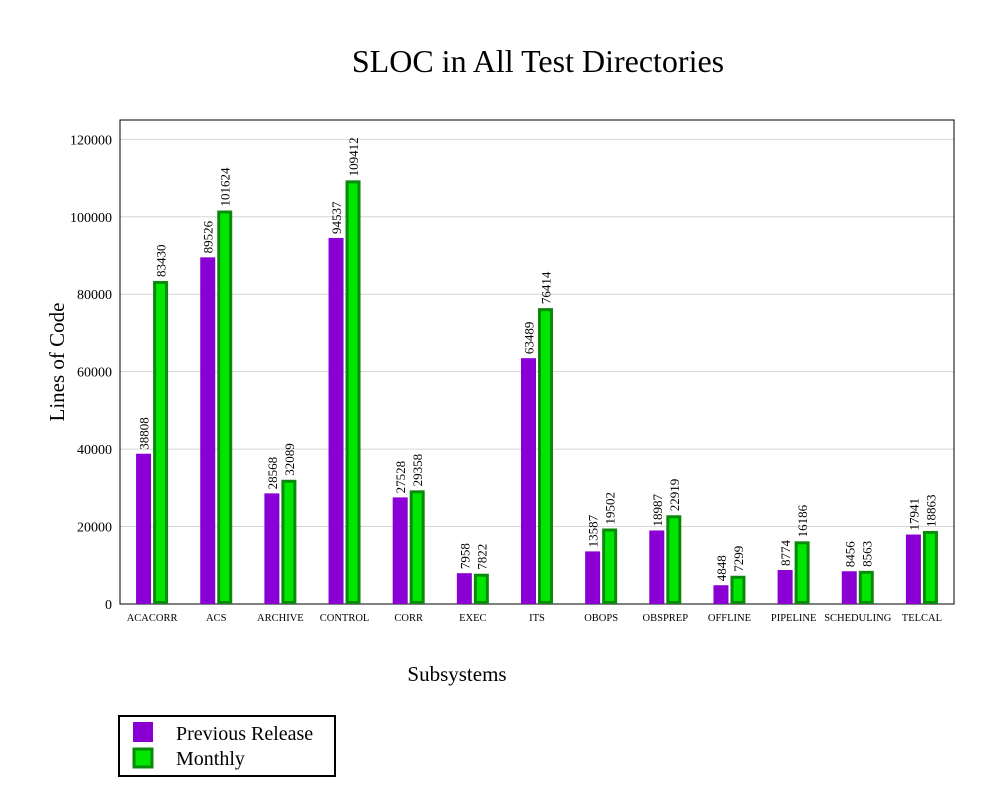  What do you see at coordinates (528, 481) in the screenshot?
I see `bar-its-previous-release` at bounding box center [528, 481].